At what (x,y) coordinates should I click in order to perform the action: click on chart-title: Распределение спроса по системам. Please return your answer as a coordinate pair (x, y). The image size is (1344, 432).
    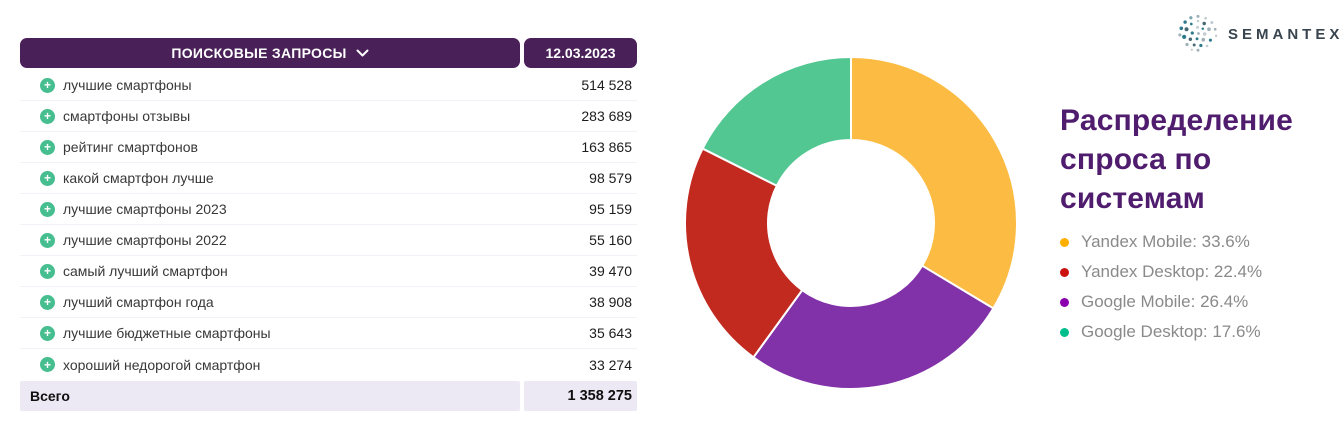
    Looking at the image, I should click on (1177, 159).